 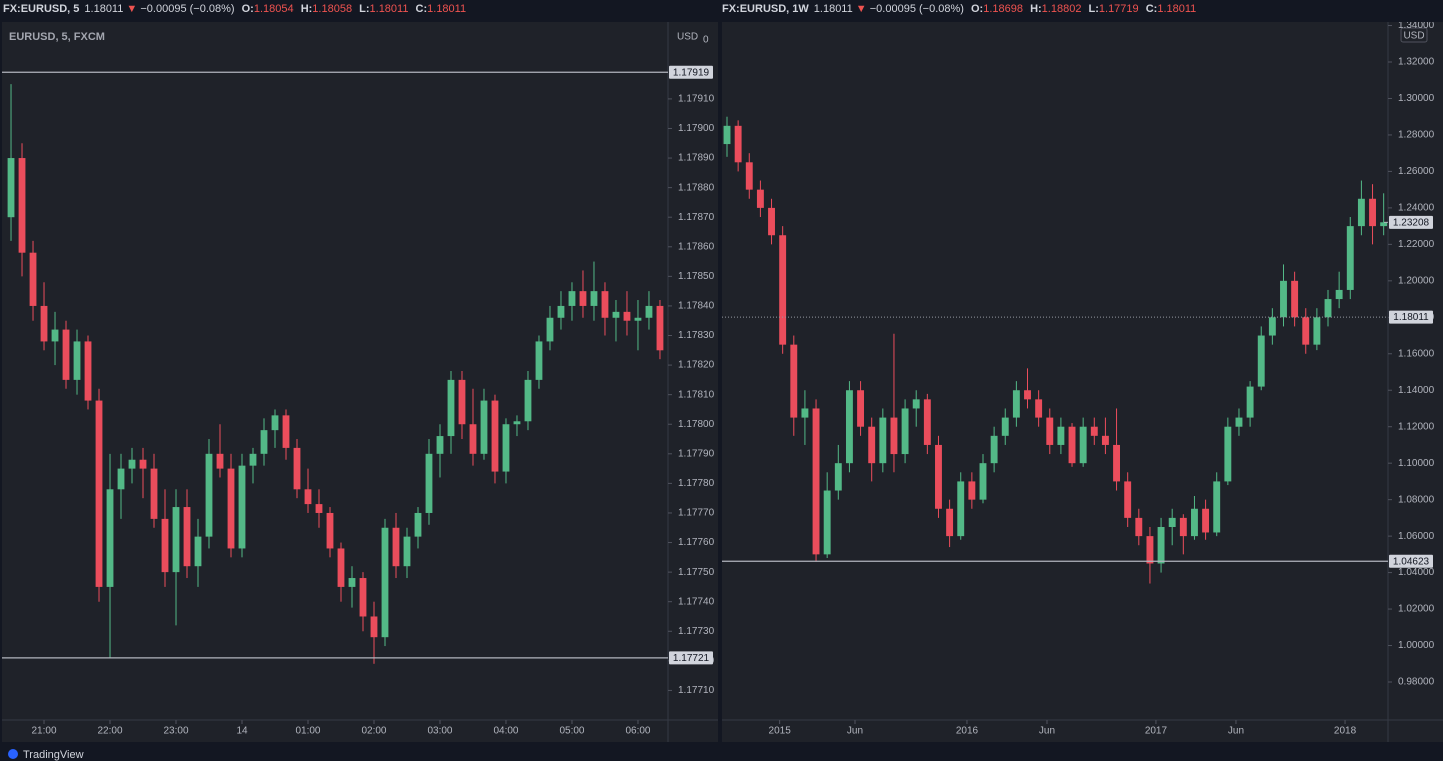 What do you see at coordinates (1416, 62) in the screenshot?
I see `y-tick-label: 1.32000` at bounding box center [1416, 62].